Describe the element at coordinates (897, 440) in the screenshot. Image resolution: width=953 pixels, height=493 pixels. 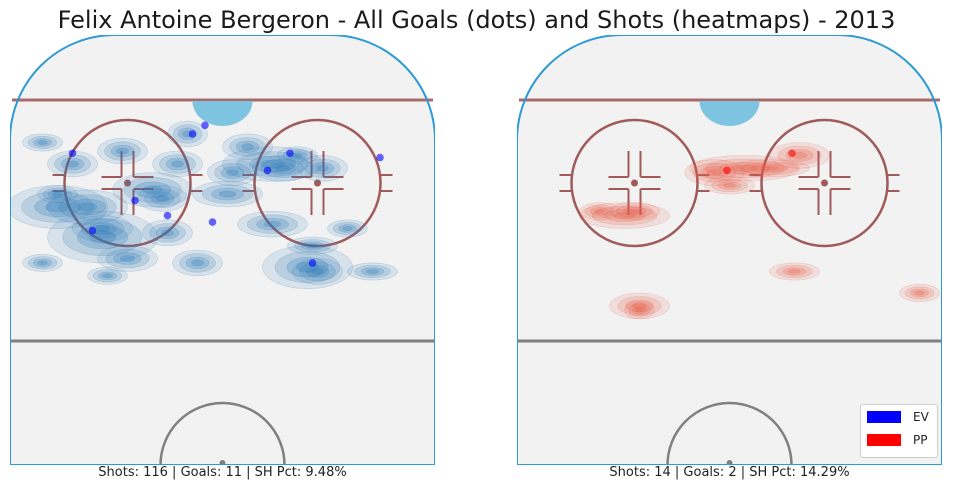
I see `legend-item-pp: PP` at that location.